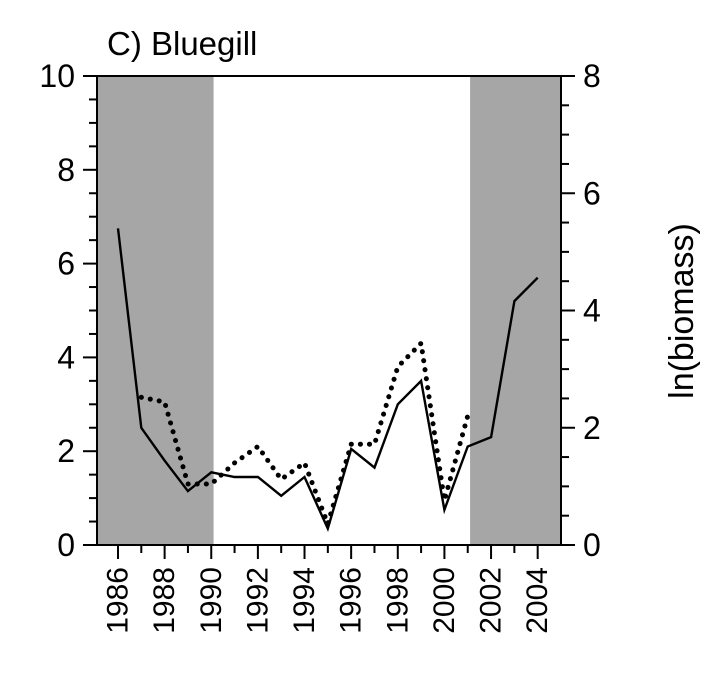 The width and height of the screenshot is (721, 674). What do you see at coordinates (117, 600) in the screenshot?
I see `x-tick-label: 1986` at bounding box center [117, 600].